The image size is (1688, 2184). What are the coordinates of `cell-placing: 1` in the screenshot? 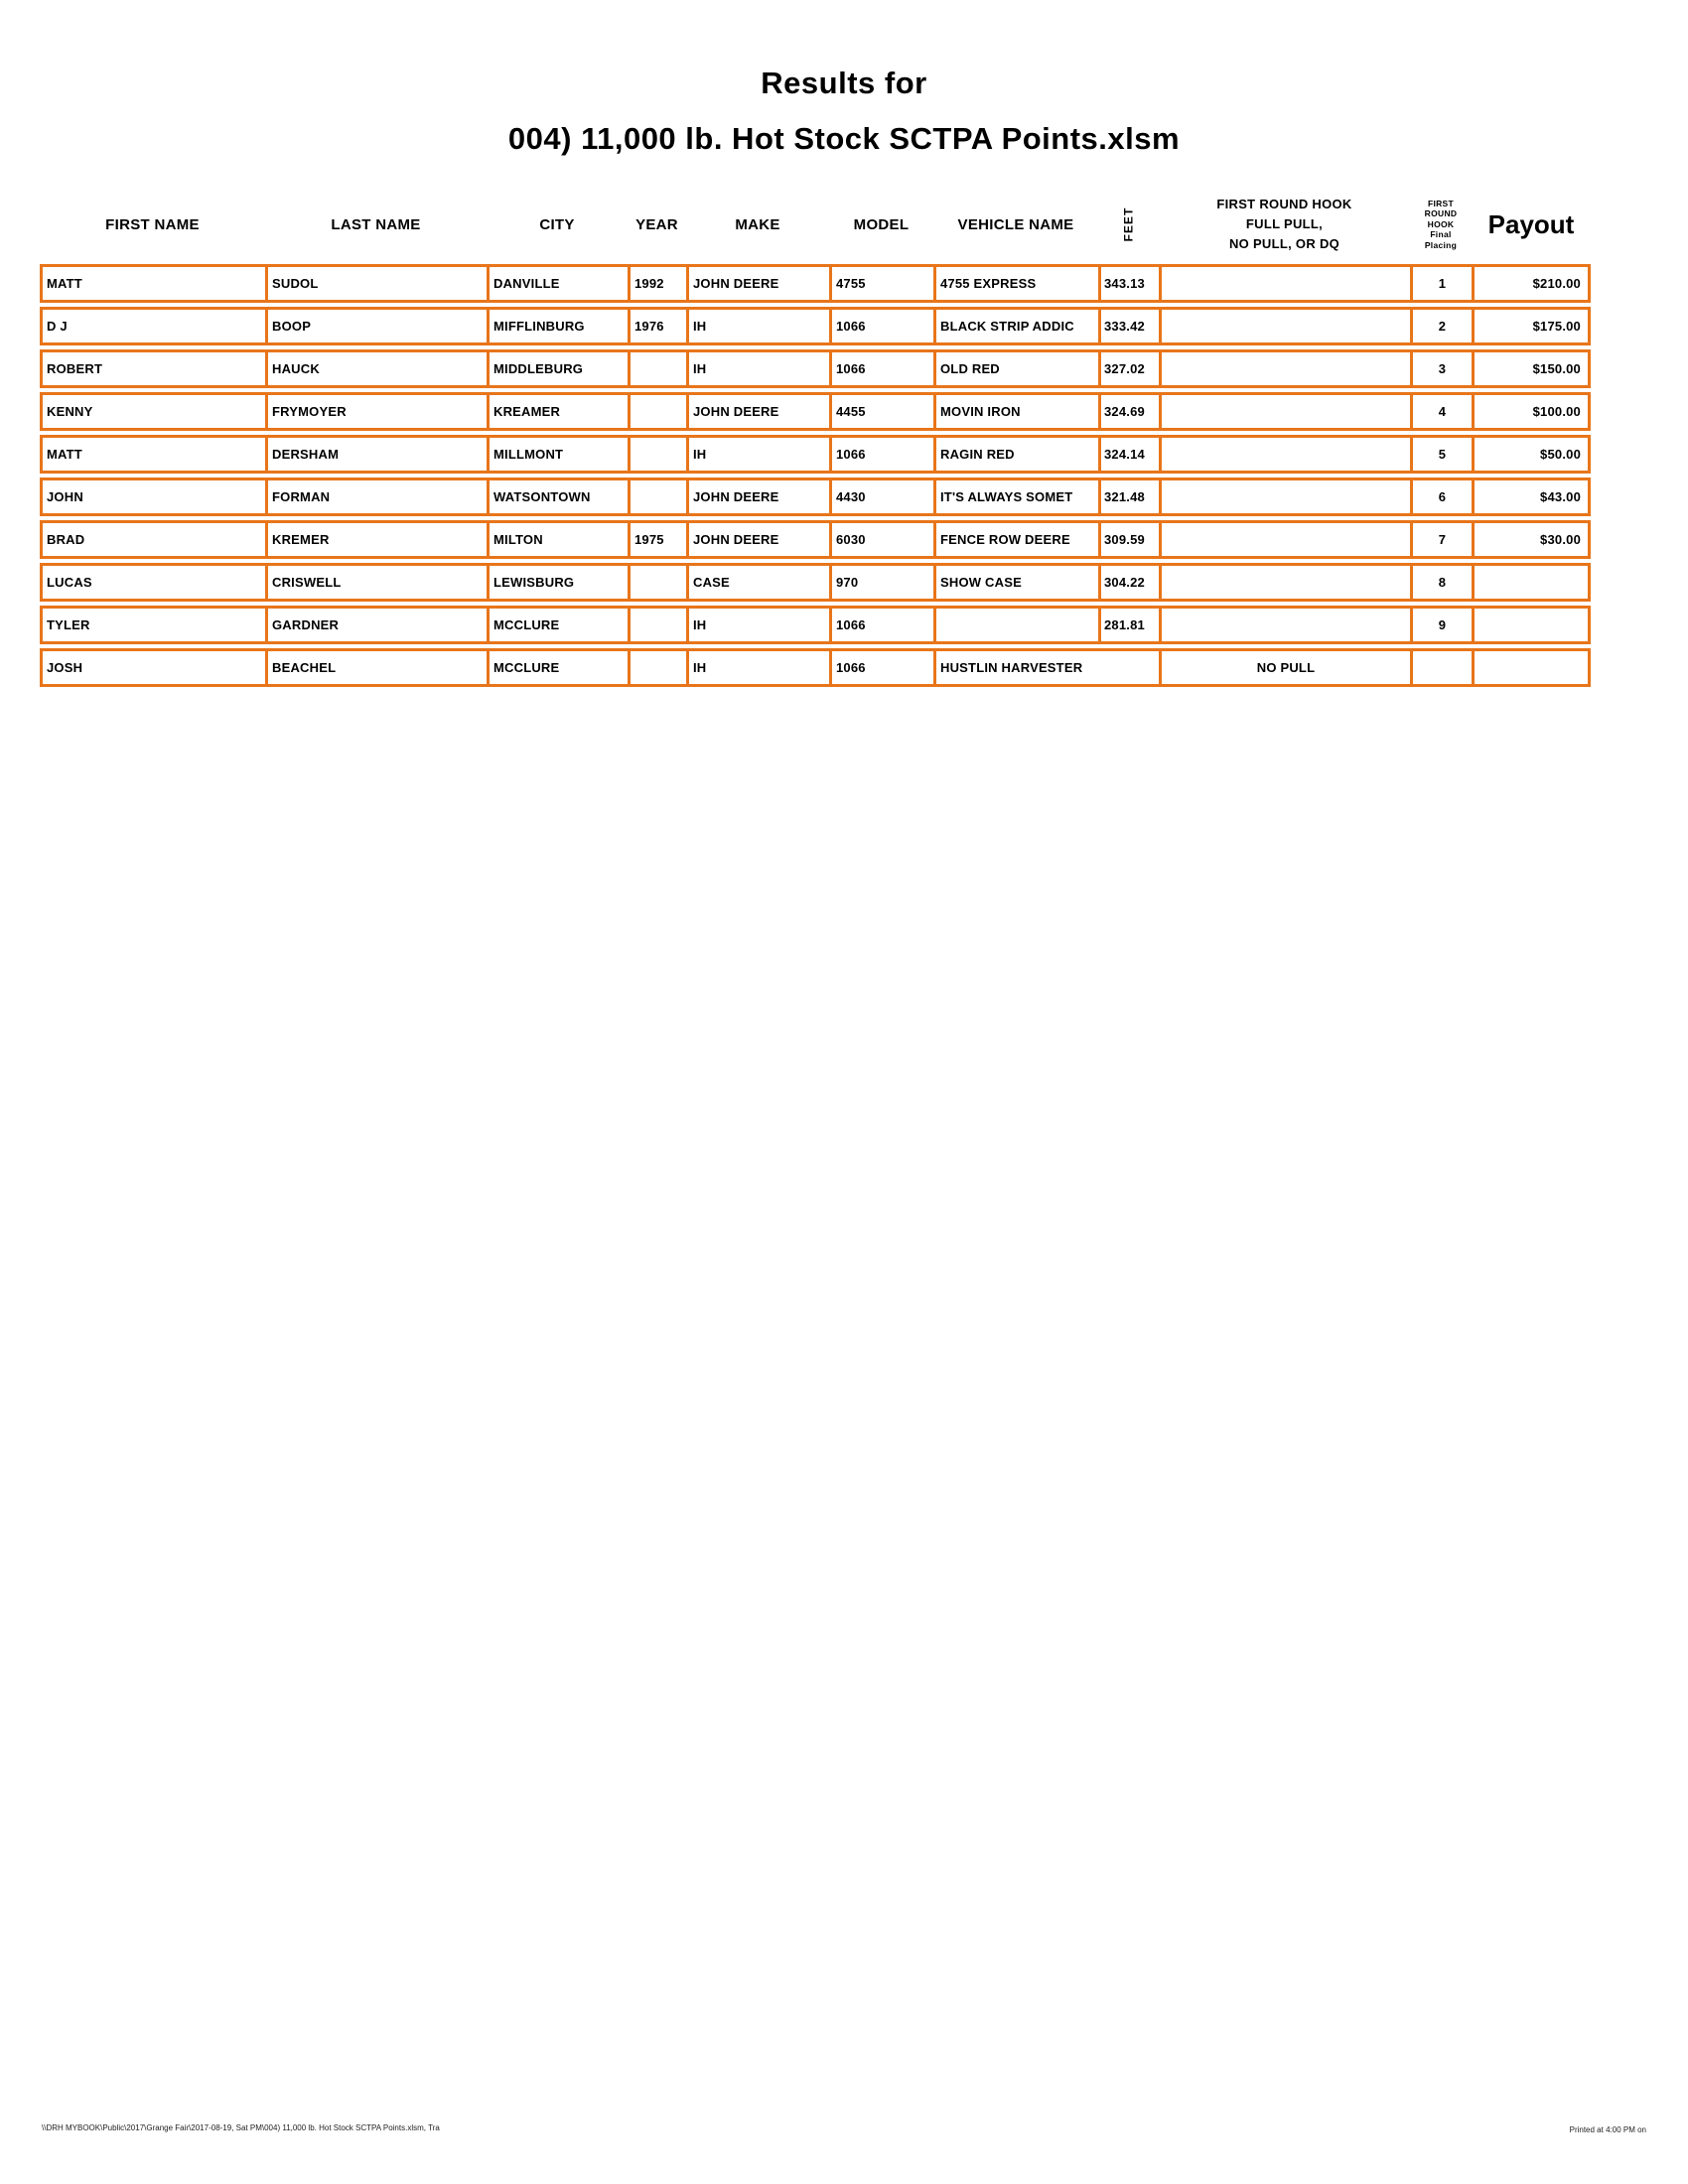 It's located at (1444, 283).